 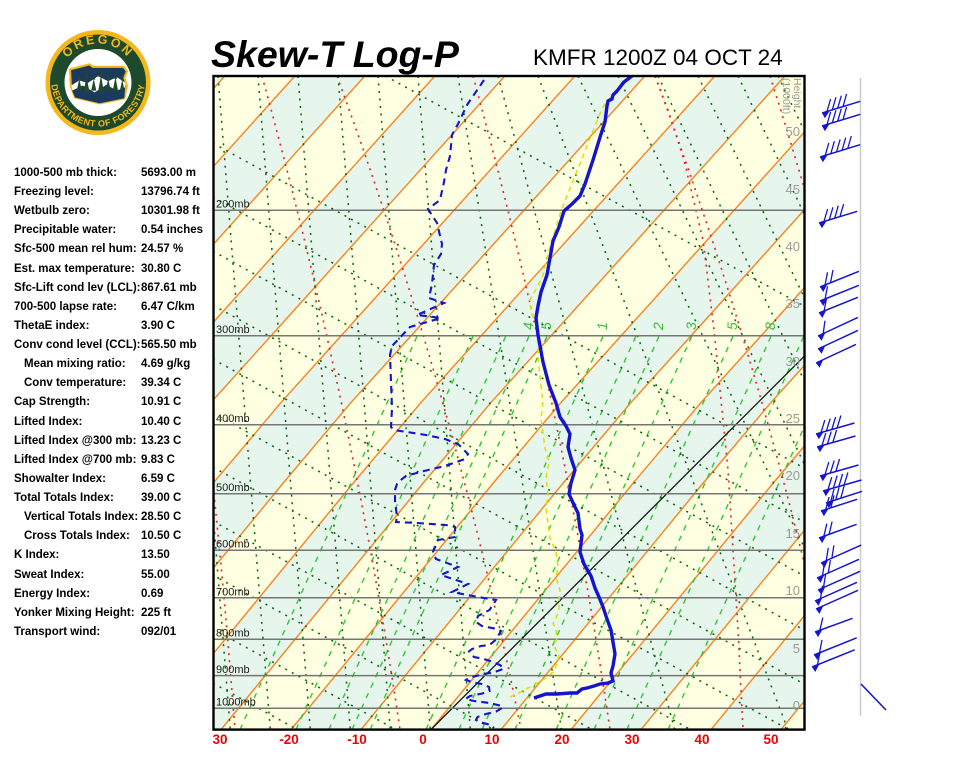 I want to click on svg-text: 15, so click(x=793, y=533).